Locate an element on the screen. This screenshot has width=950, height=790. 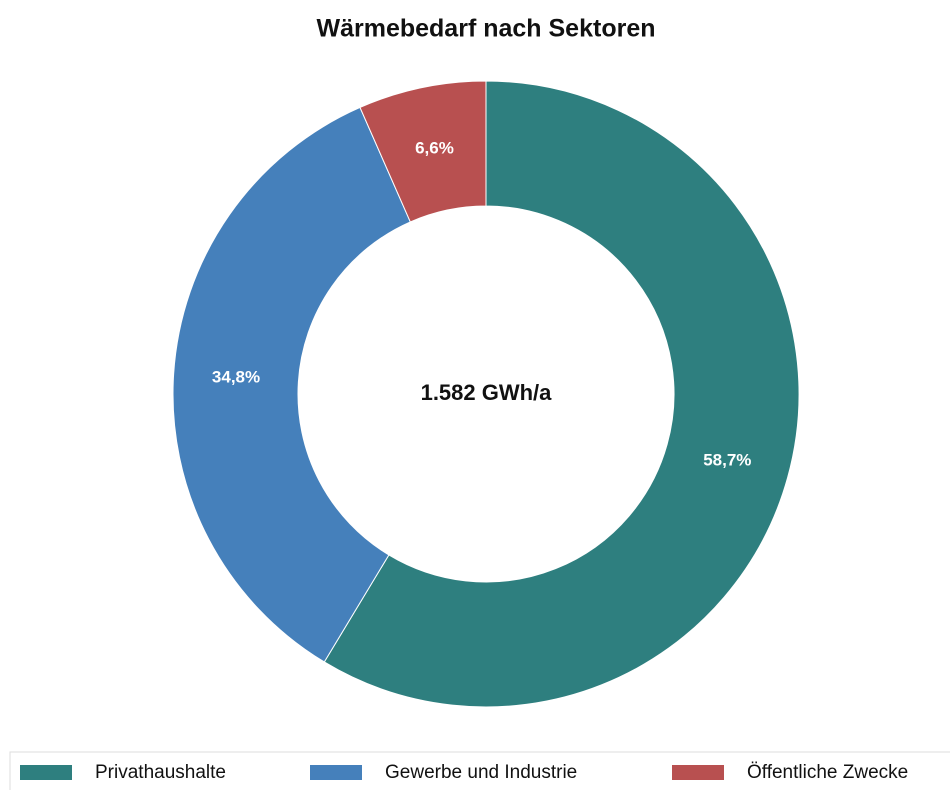
legend-label: Öffentliche Zwecke is located at coordinates (827, 772).